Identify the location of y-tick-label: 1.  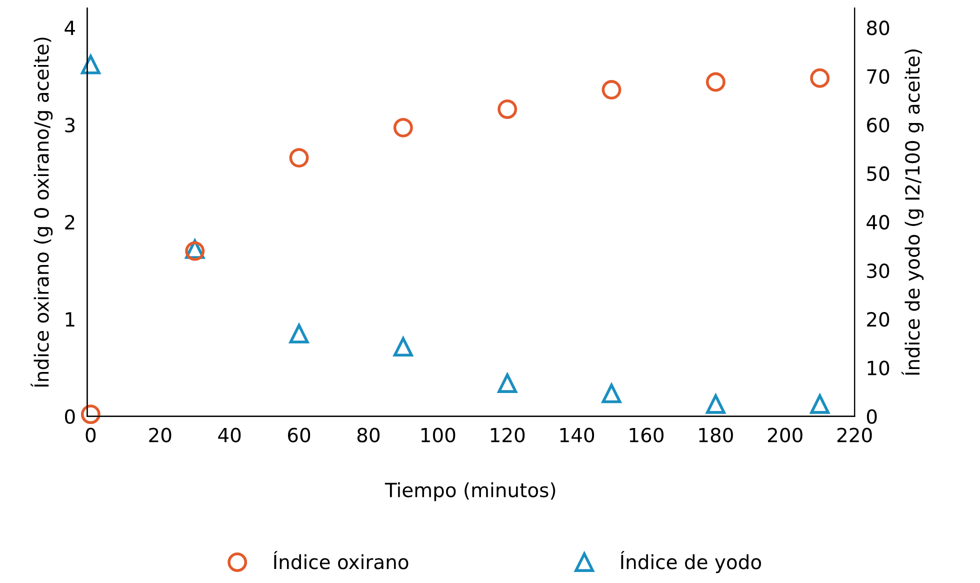
(70, 319).